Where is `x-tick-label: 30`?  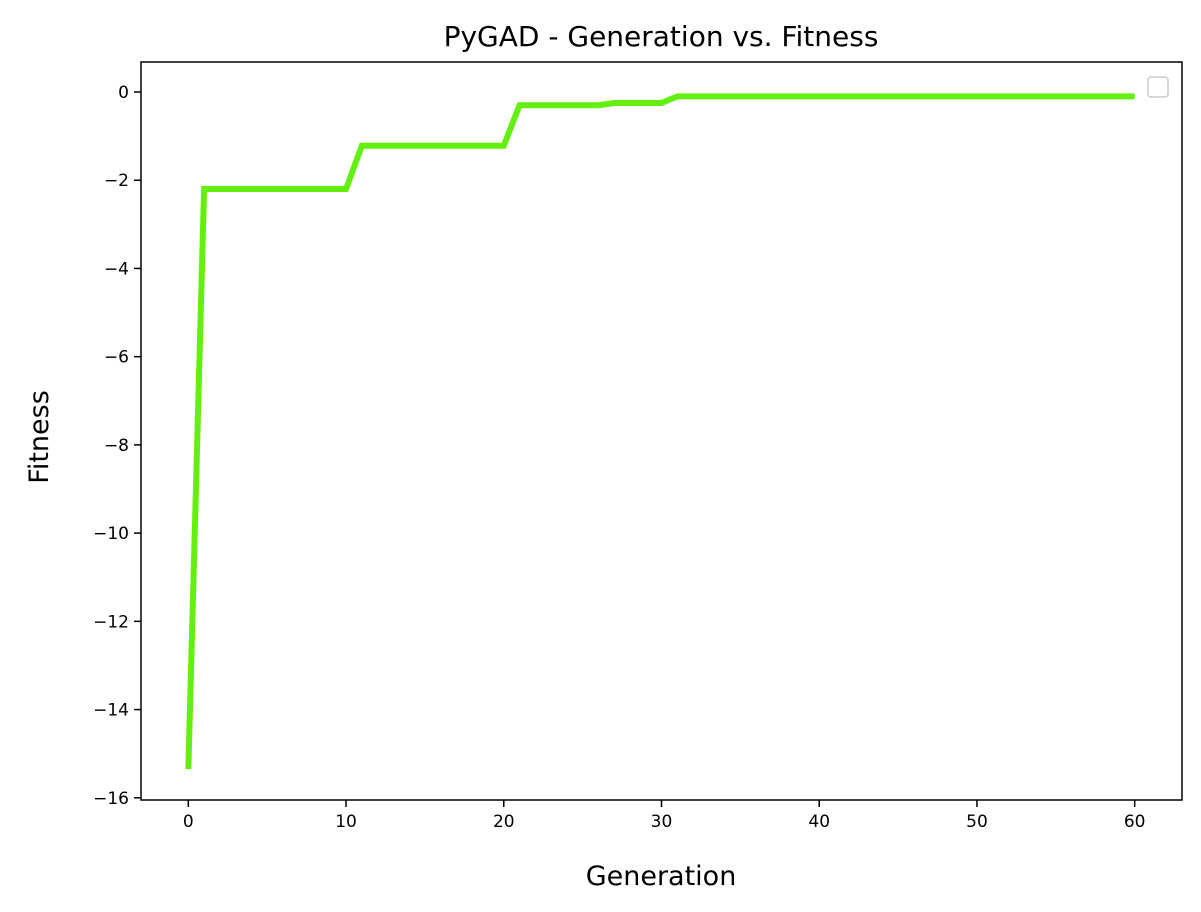
x-tick-label: 30 is located at coordinates (662, 822).